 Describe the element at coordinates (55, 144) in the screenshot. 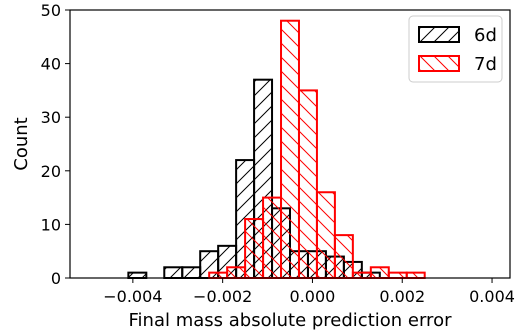

I see `y-axis-ticks: 0 10 20 30 40 50` at that location.